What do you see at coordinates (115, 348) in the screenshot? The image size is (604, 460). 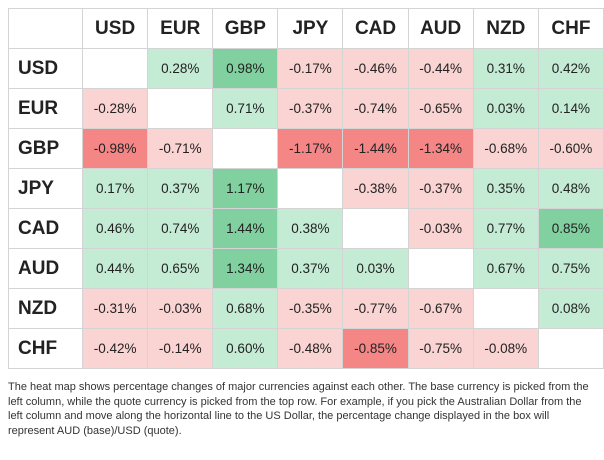 I see `heat-cell: -0.42%` at bounding box center [115, 348].